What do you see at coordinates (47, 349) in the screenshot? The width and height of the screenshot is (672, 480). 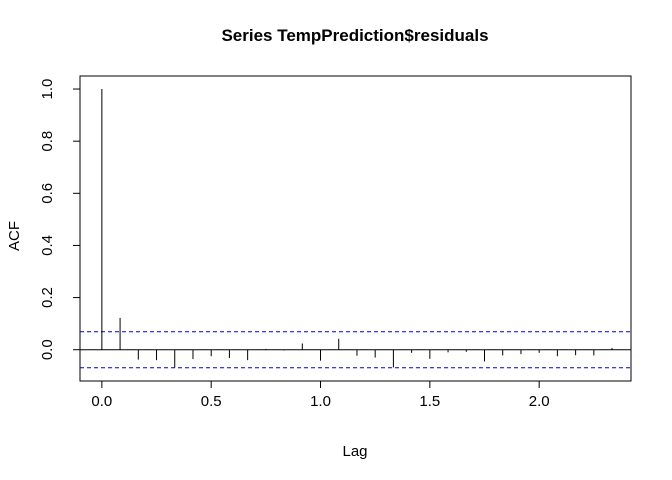 I see `y-tick-label: 0.0` at bounding box center [47, 349].